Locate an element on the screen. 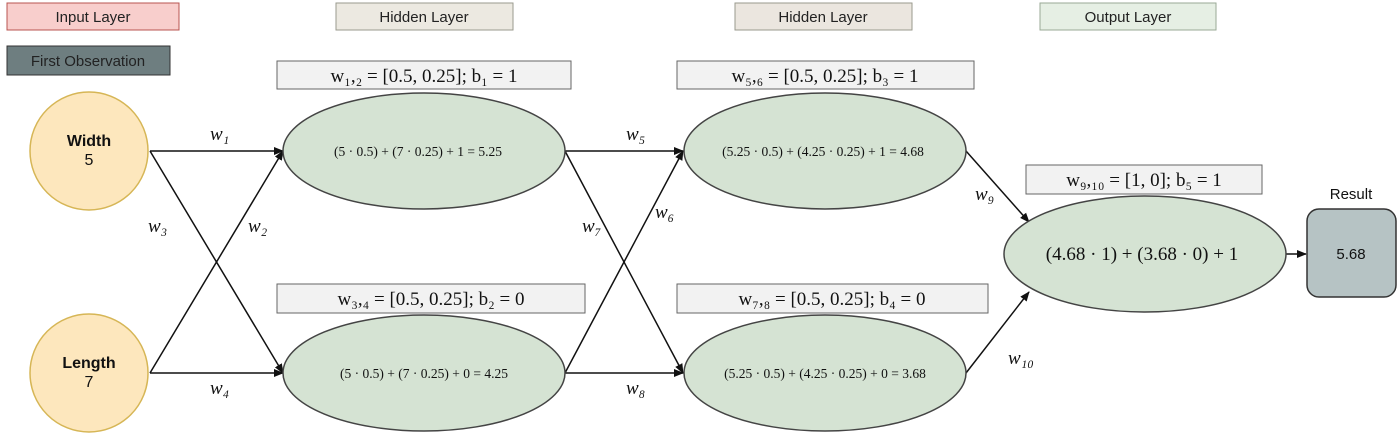 The width and height of the screenshot is (1400, 434). output-layer-label: Output Layer is located at coordinates (1128, 17).